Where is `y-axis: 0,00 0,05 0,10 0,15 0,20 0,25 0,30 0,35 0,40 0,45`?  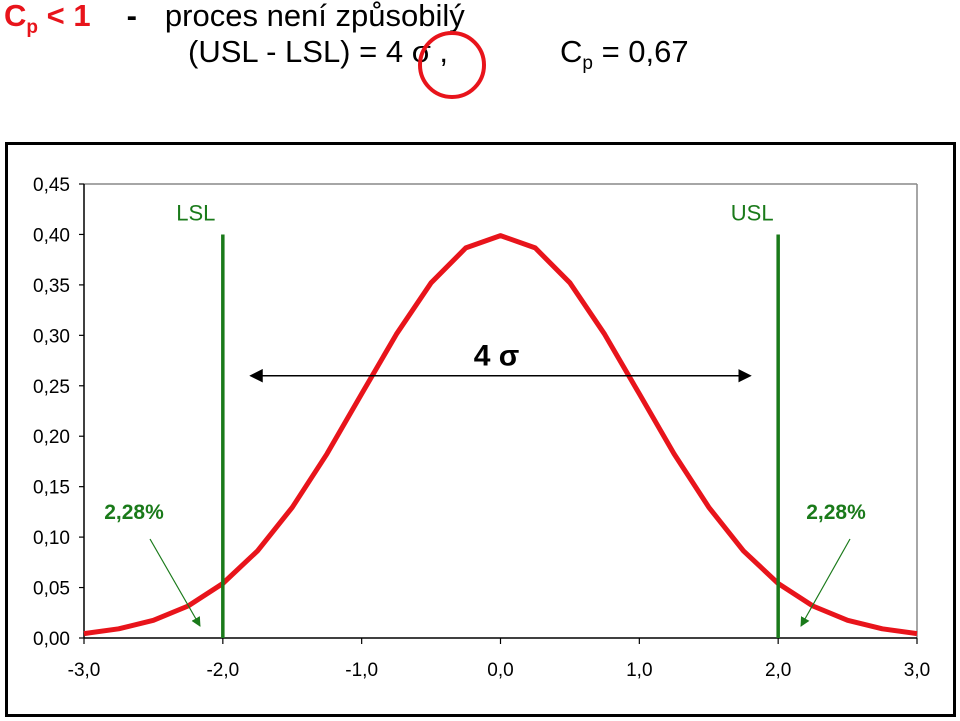
y-axis: 0,00 0,05 0,10 0,15 0,20 0,25 0,30 0,35 0,40 0,45 is located at coordinates (58, 412).